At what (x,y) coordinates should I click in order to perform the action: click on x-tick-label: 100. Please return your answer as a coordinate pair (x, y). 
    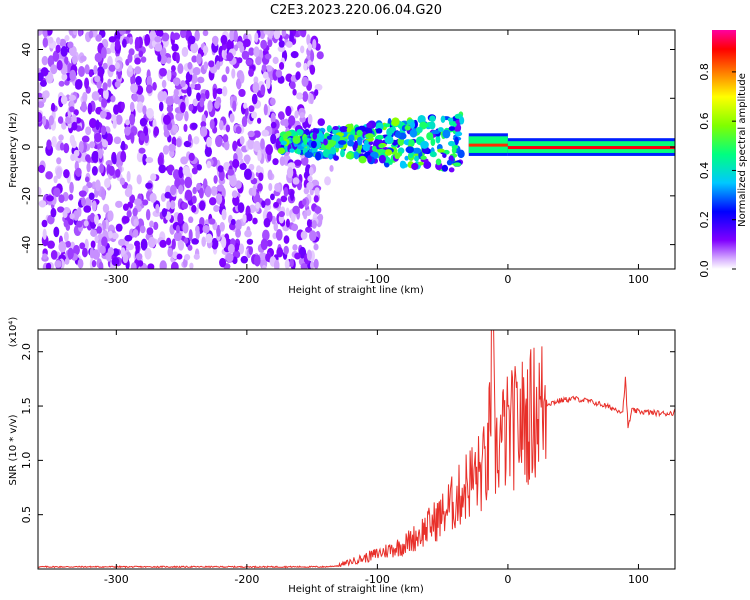
    Looking at the image, I should click on (638, 279).